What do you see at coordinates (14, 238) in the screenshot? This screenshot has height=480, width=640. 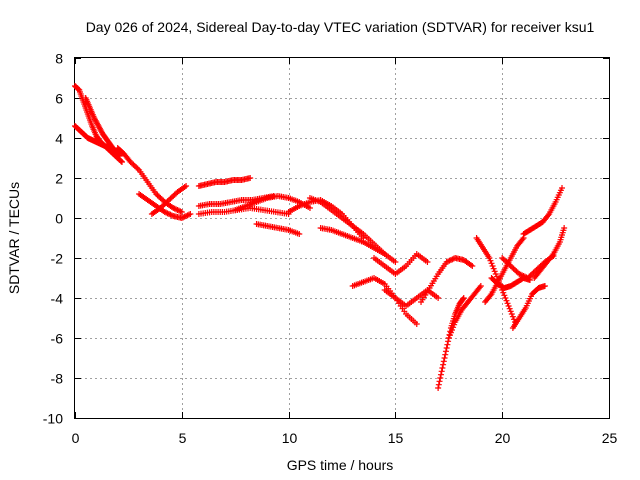 I see `y-axis-label: SDTVAR / TECUs` at bounding box center [14, 238].